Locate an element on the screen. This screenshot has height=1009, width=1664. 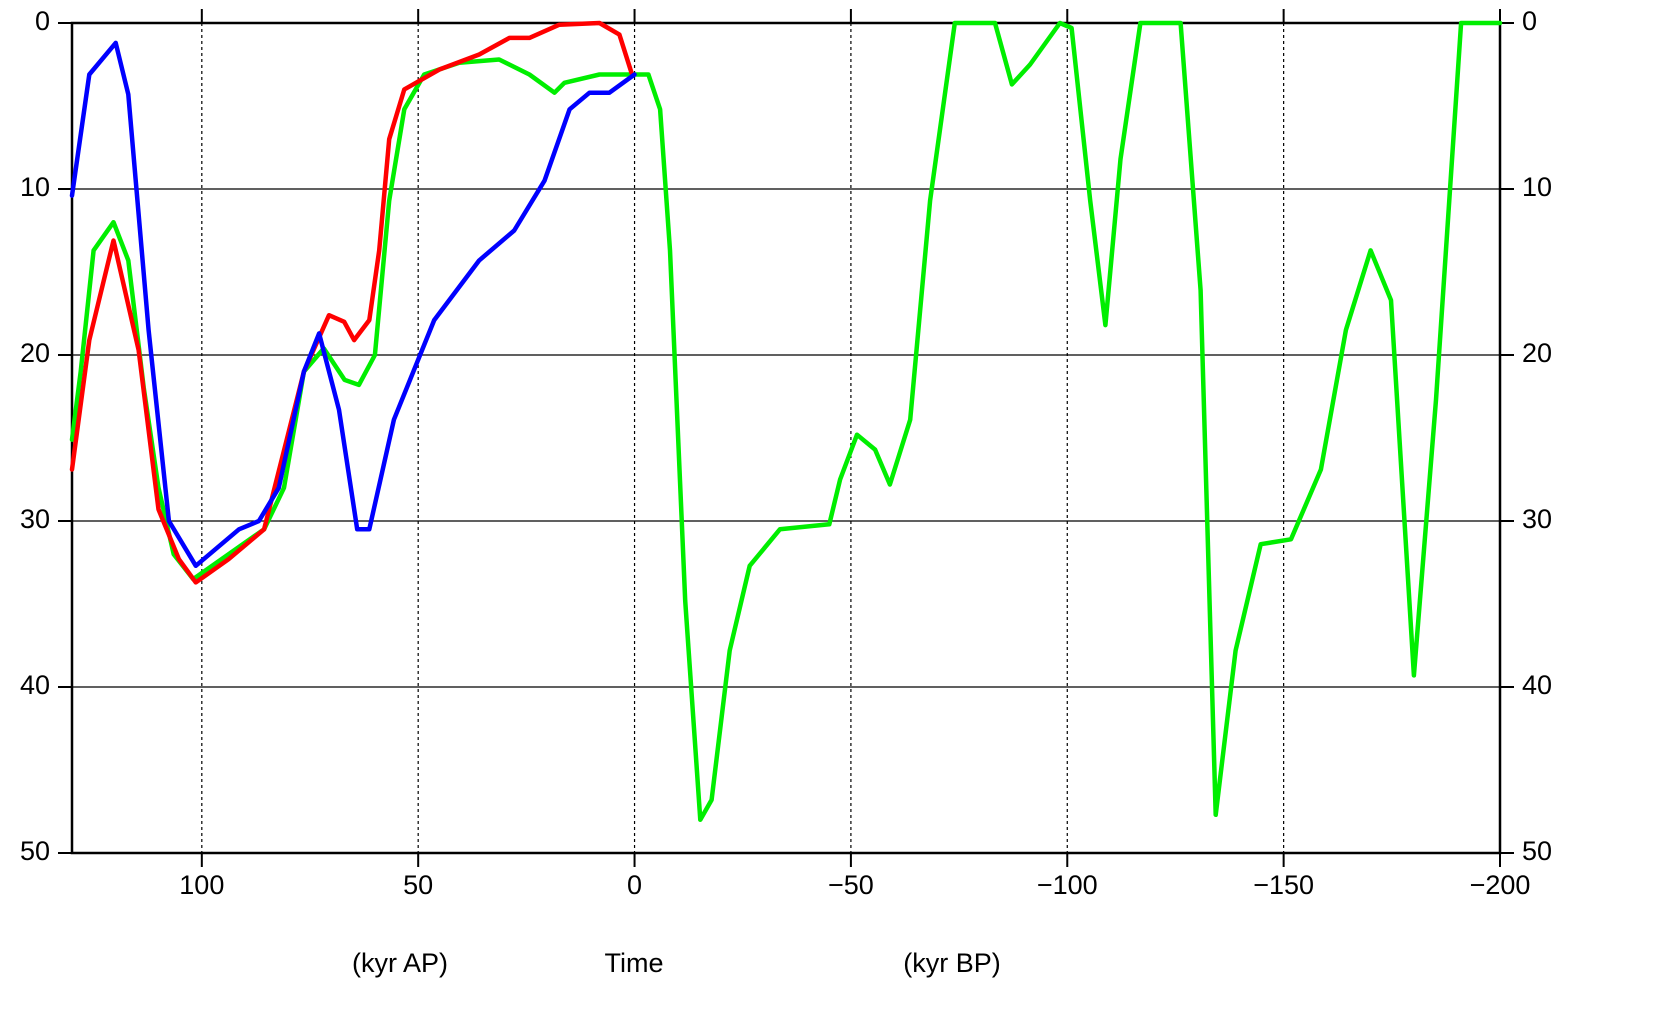
x-tick-label: −50 is located at coordinates (851, 885).